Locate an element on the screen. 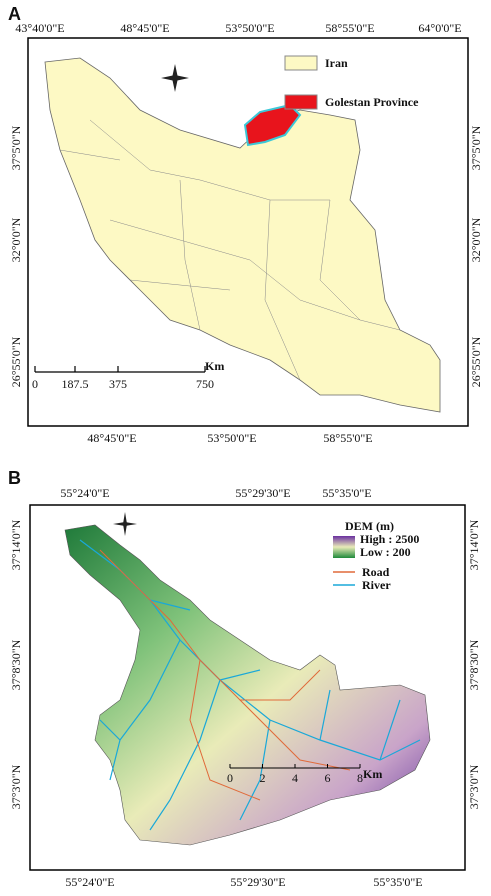  panel-label: A is located at coordinates (14, 14).